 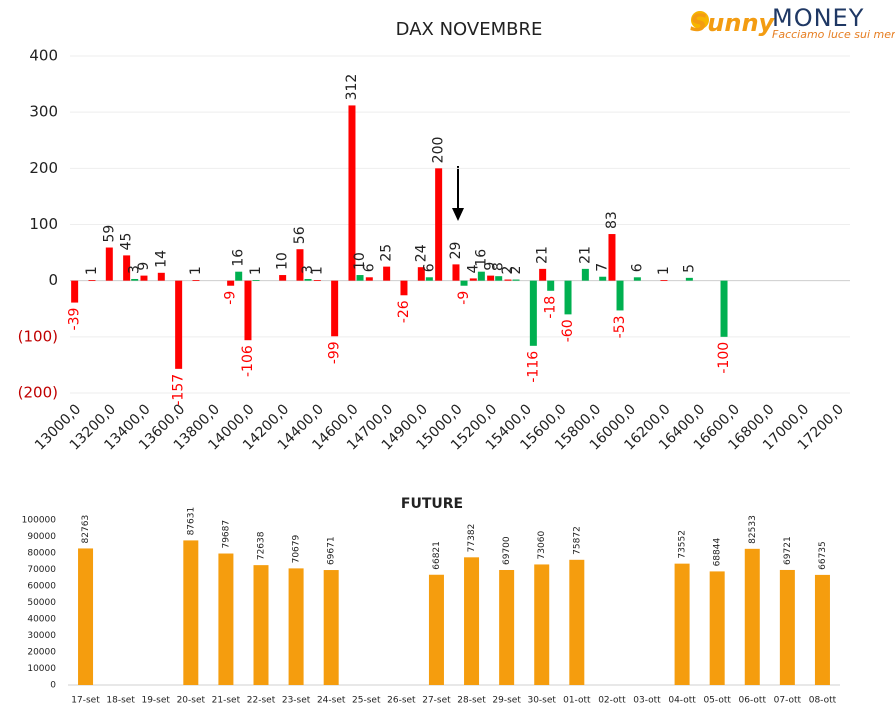 I want to click on data-label: 3, so click(x=135, y=269).